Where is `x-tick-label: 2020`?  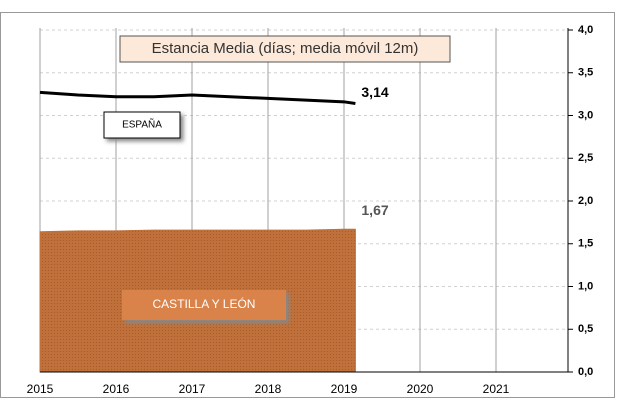 x-tick-label: 2020 is located at coordinates (420, 389).